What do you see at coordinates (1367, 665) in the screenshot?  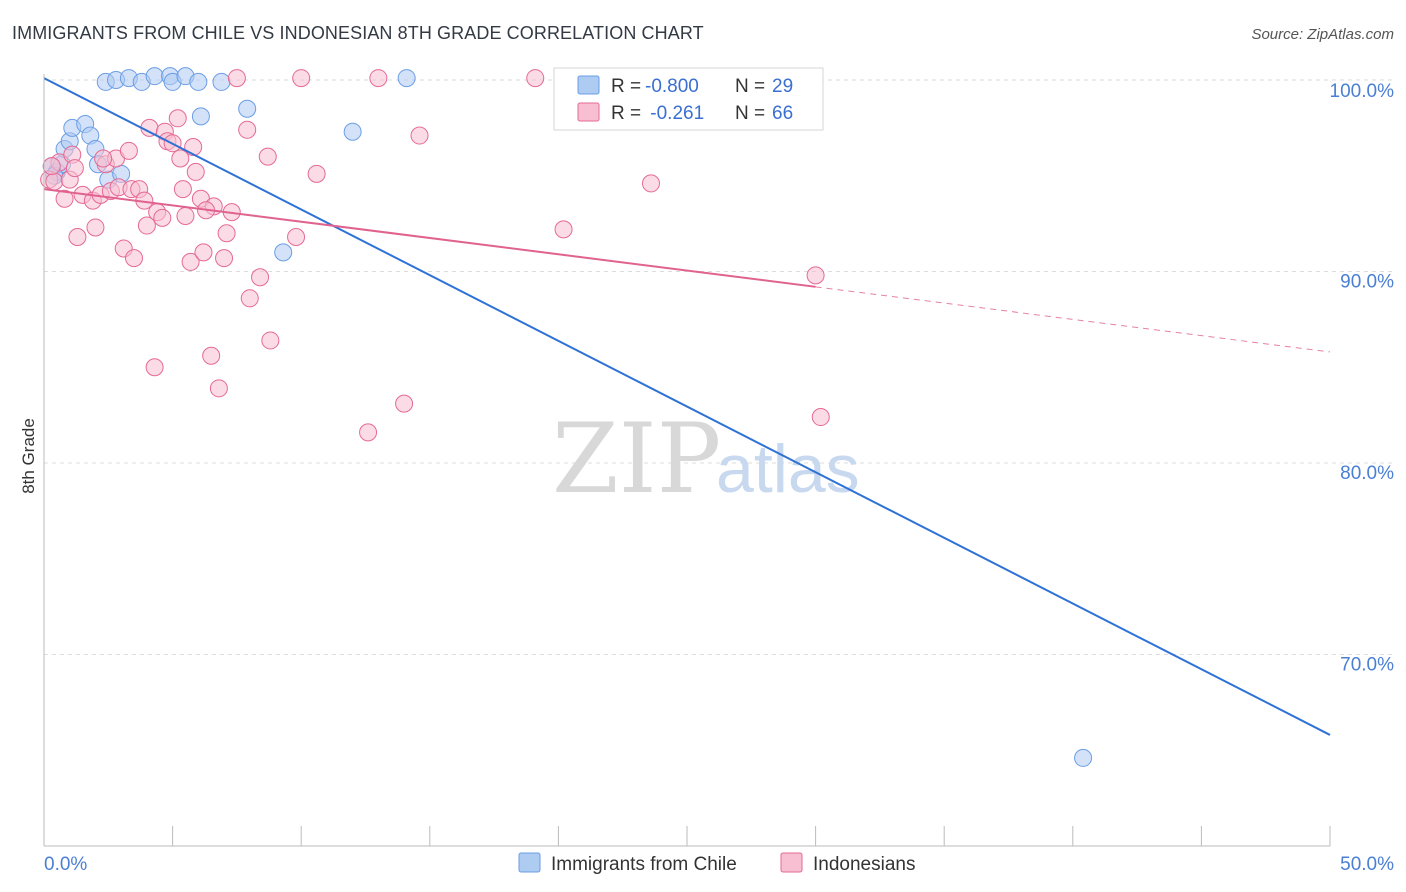 I see `y-tick-label-3: 70.0%` at bounding box center [1367, 665].